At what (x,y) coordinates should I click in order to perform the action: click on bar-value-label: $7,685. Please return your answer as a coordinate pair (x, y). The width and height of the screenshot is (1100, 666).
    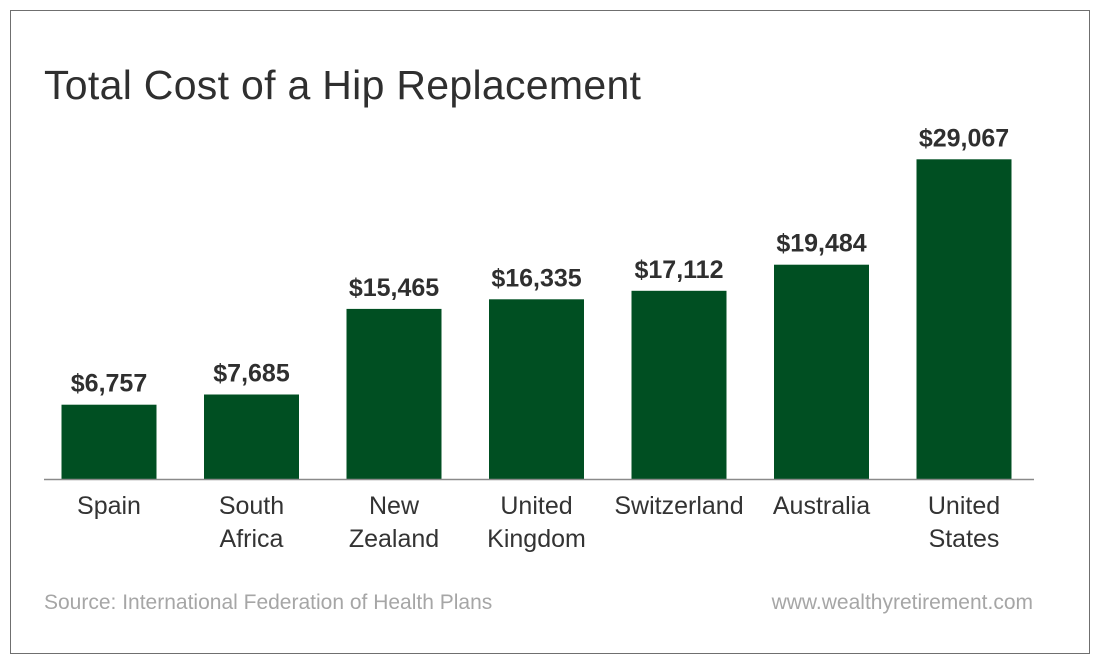
    Looking at the image, I should click on (251, 374).